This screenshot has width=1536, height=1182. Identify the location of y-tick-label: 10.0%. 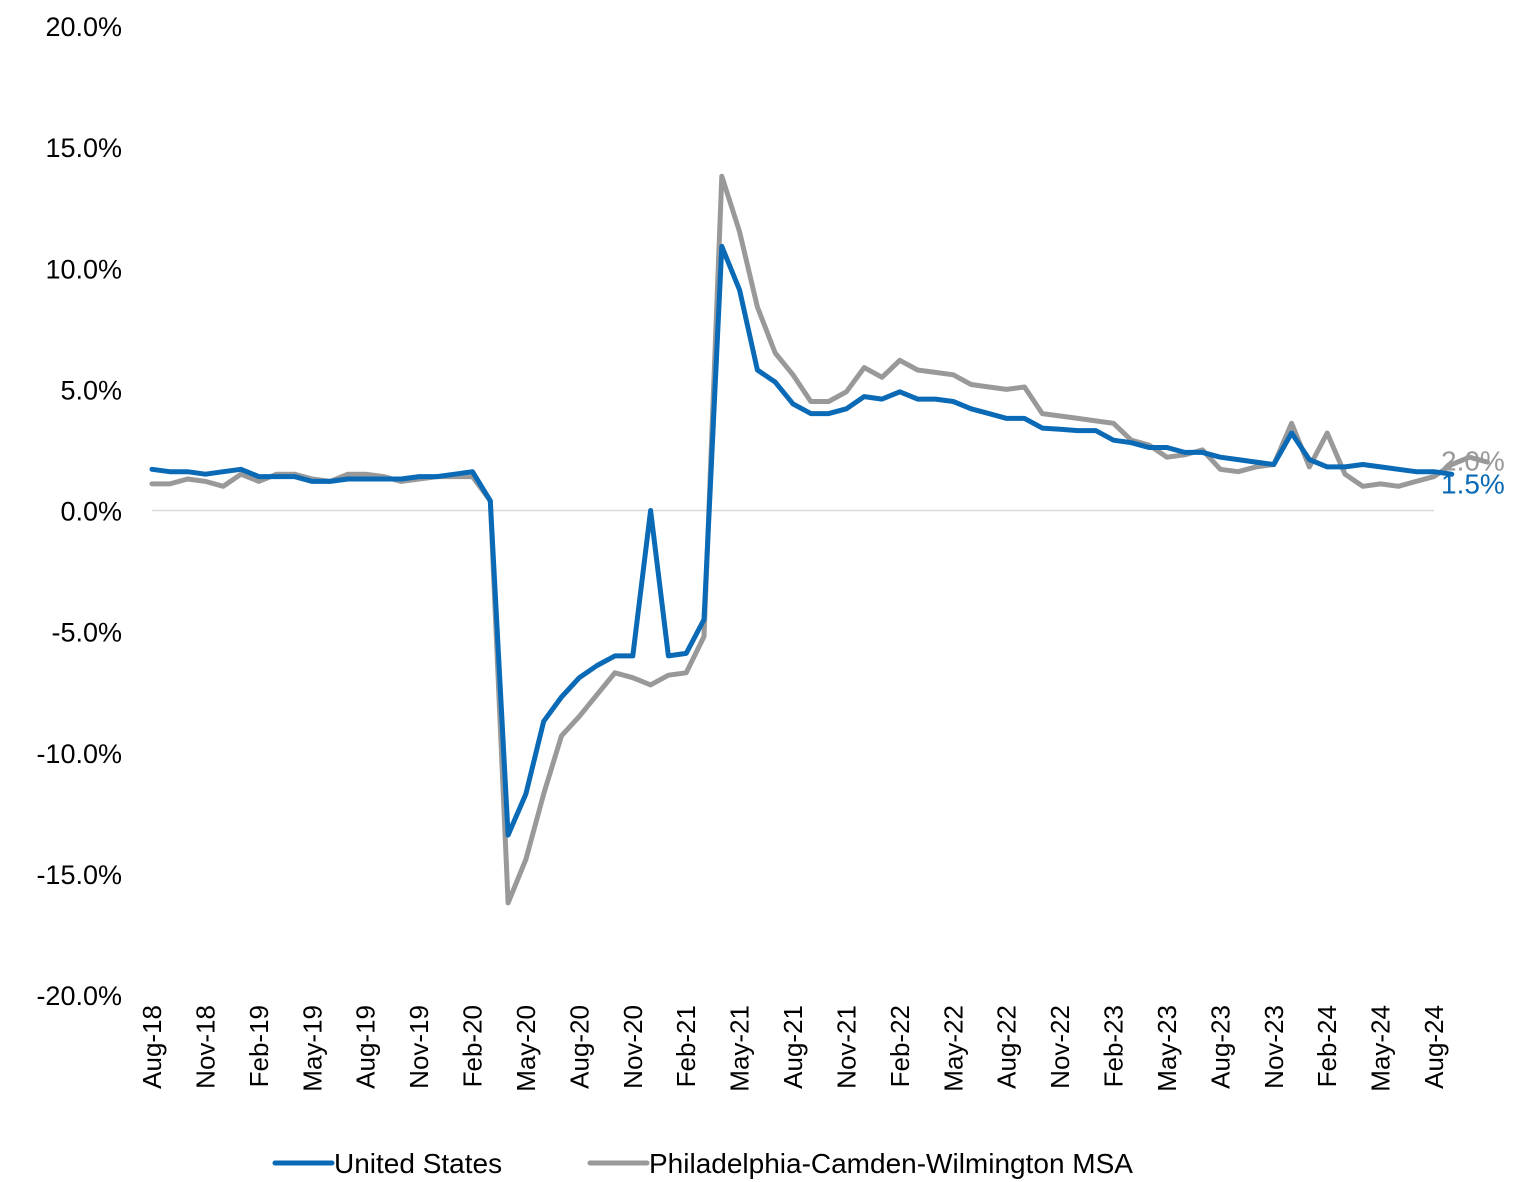
(83, 269).